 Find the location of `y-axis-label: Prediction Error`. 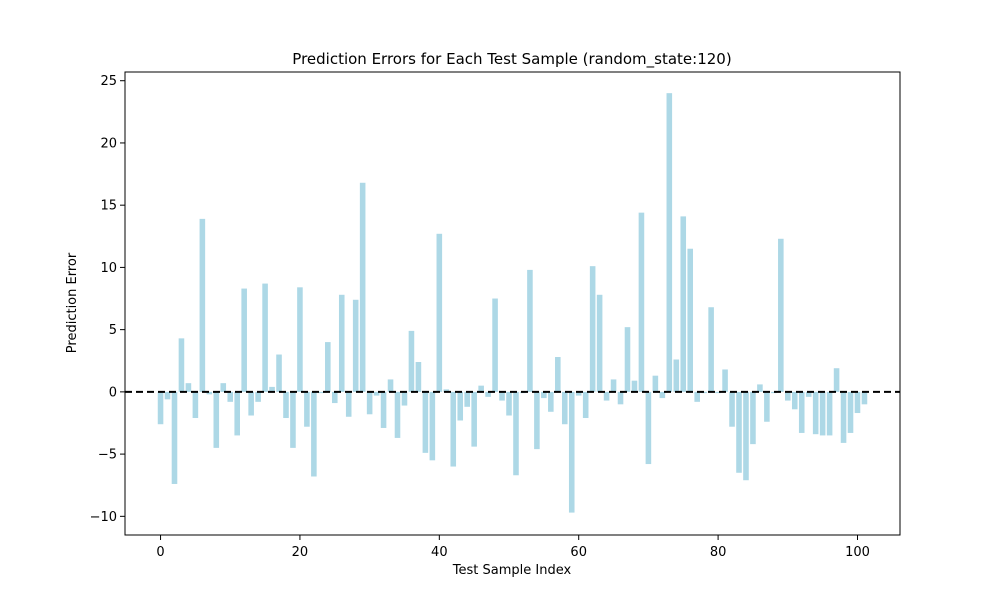

y-axis-label: Prediction Error is located at coordinates (72, 302).